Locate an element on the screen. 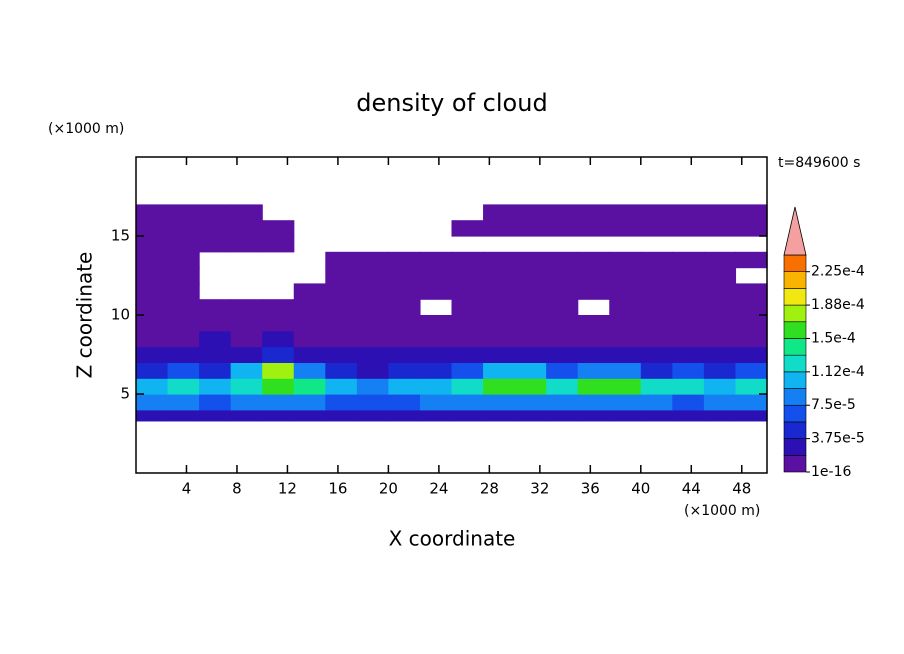 The height and width of the screenshot is (654, 904). x-tick-label: 8 is located at coordinates (237, 489).